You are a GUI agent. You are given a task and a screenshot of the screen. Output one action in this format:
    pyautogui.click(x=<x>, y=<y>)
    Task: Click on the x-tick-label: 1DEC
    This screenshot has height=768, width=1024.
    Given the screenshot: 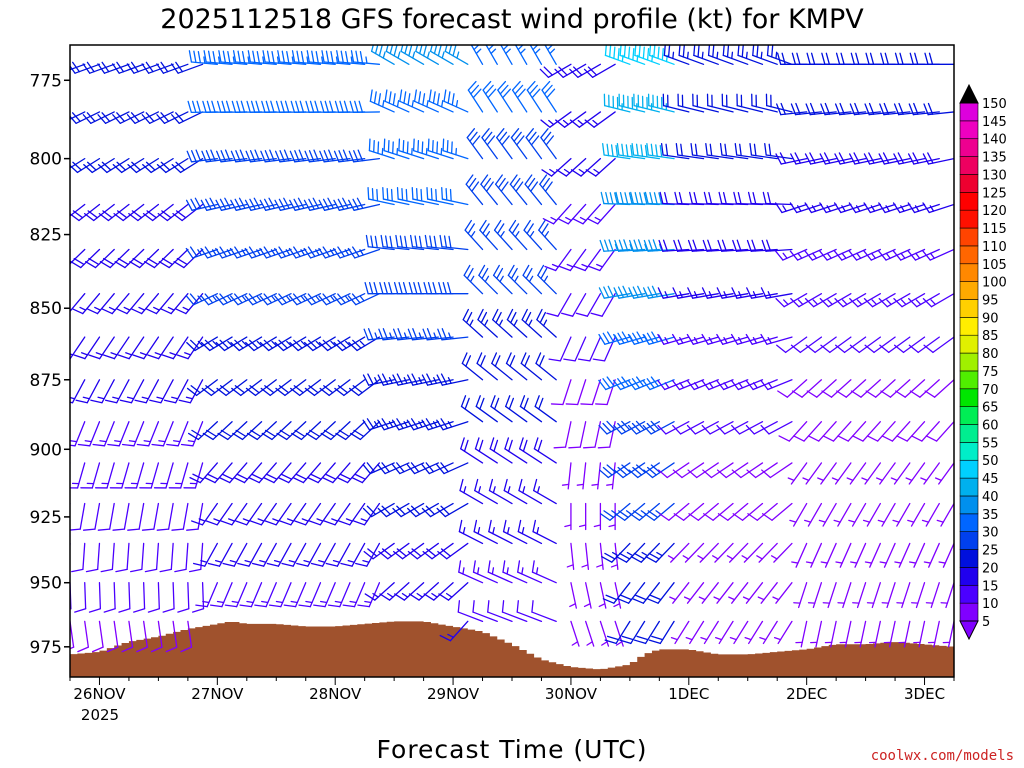 What is the action you would take?
    pyautogui.click(x=688, y=694)
    